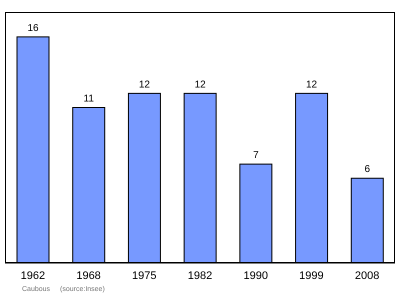 Image resolution: width=400 pixels, height=299 pixels. Describe the element at coordinates (367, 170) in the screenshot. I see `data-label: 6` at that location.